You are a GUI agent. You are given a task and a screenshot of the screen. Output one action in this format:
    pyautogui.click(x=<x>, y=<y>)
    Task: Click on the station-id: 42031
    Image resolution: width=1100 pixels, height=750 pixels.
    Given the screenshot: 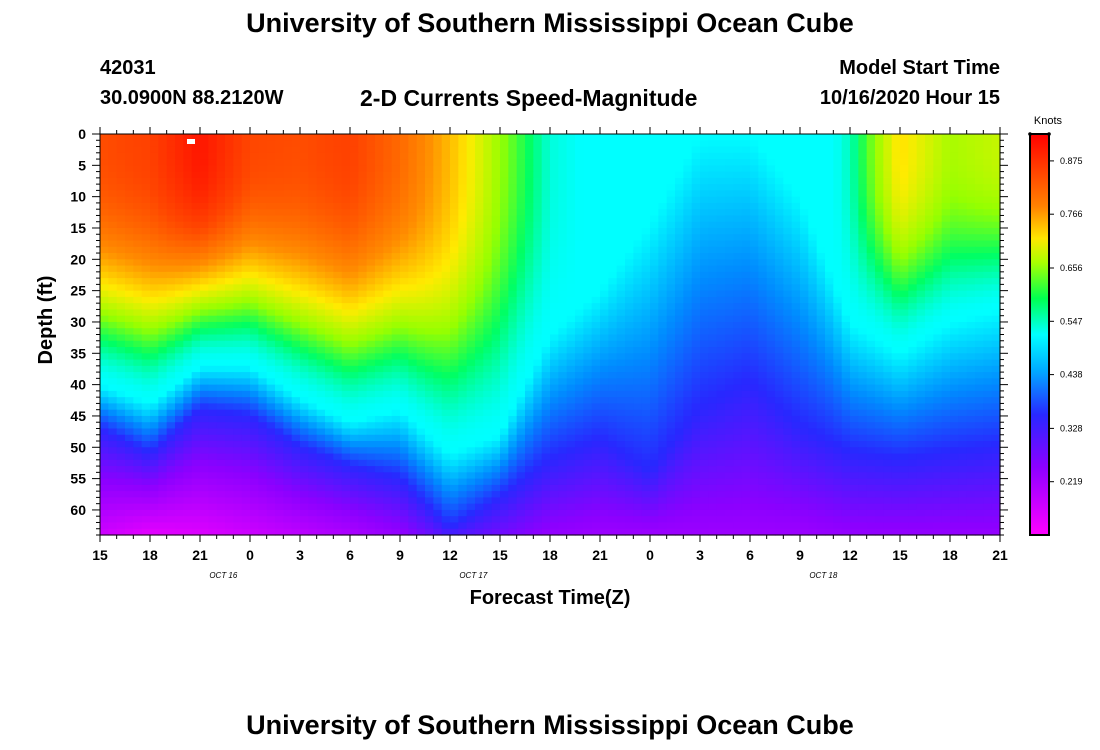 What is the action you would take?
    pyautogui.click(x=128, y=68)
    